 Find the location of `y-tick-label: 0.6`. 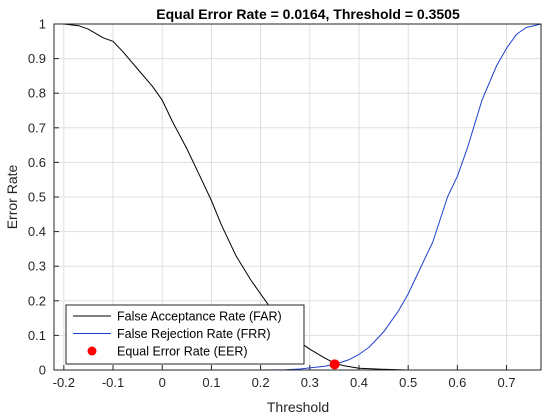

y-tick-label: 0.6 is located at coordinates (37, 162).